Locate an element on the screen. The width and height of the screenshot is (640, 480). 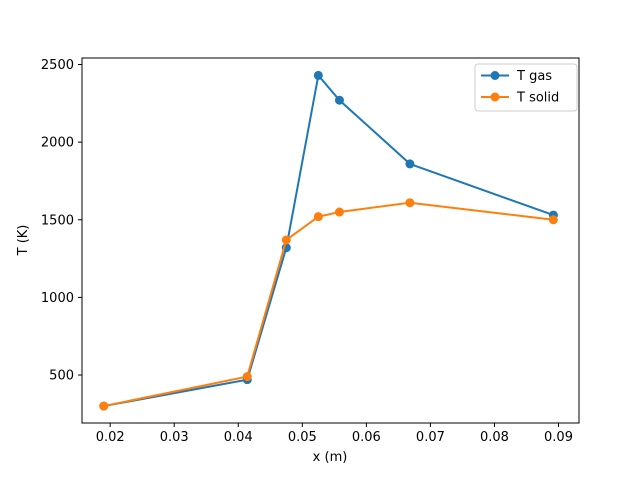
legend-label-t-solid: T solid is located at coordinates (537, 98).